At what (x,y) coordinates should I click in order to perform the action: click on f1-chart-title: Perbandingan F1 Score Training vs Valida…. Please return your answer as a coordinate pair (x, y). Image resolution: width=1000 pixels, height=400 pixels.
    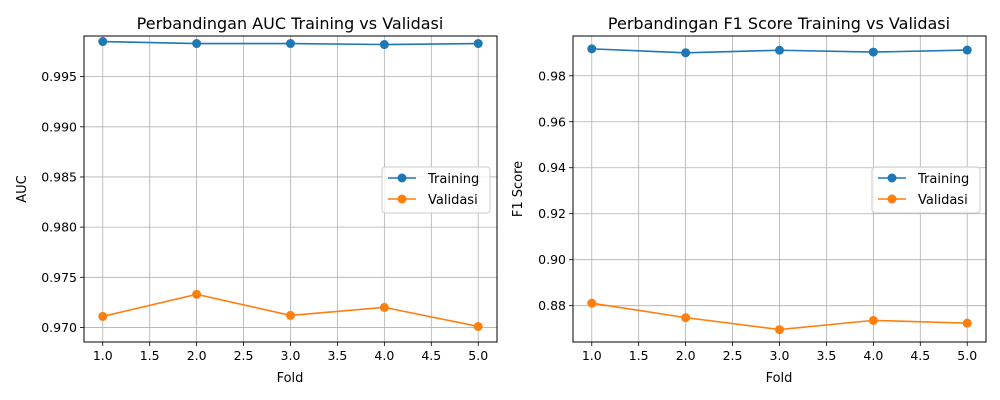
    Looking at the image, I should click on (779, 23).